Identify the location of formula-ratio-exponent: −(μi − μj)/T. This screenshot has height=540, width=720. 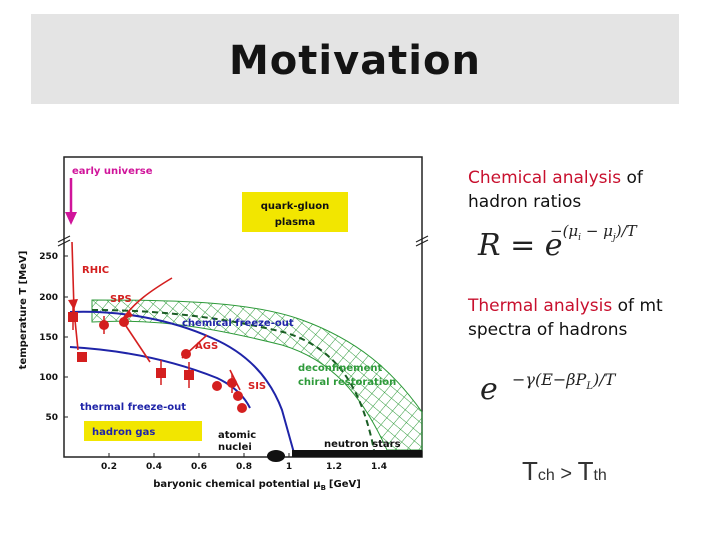
(593, 232).